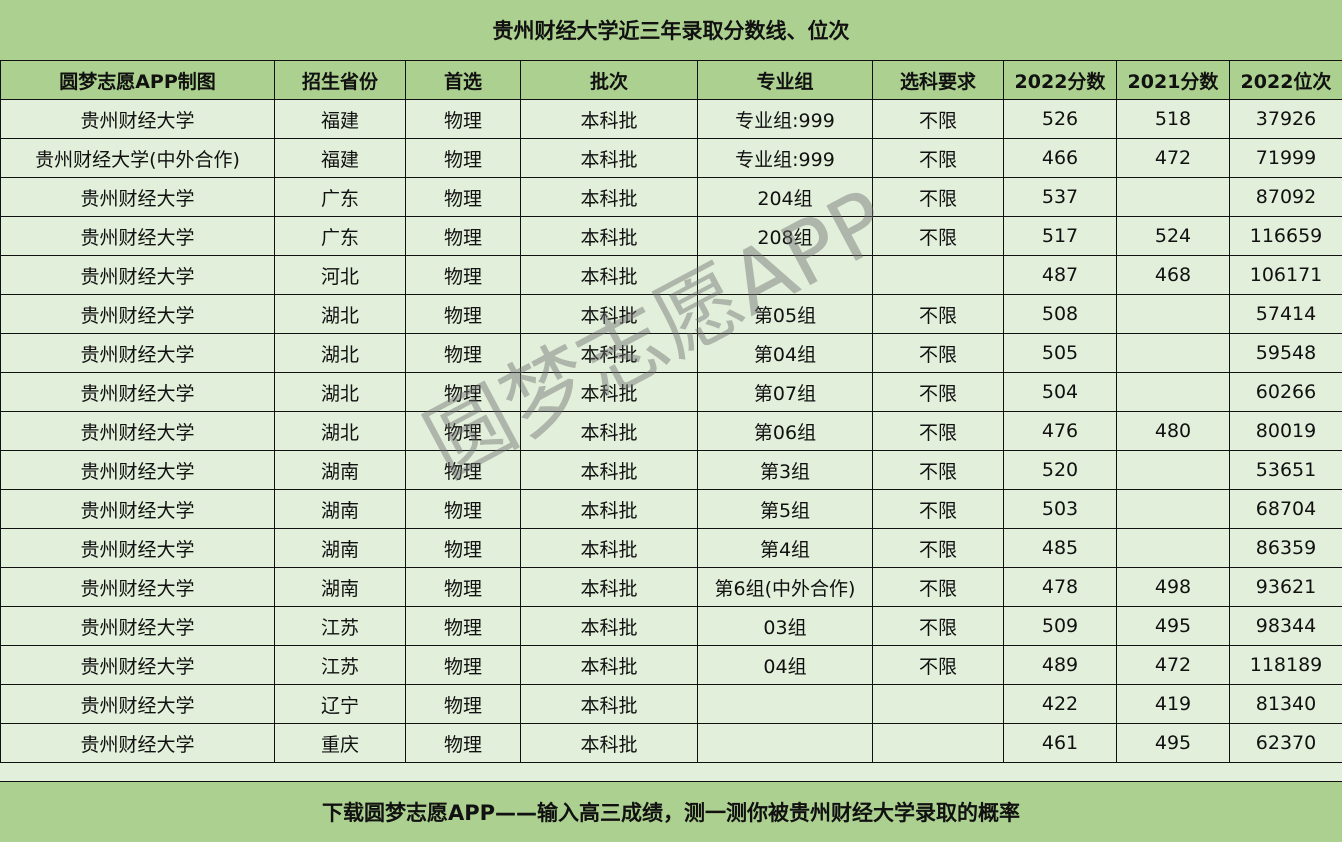  I want to click on cell-score-2022: 466, so click(1060, 158).